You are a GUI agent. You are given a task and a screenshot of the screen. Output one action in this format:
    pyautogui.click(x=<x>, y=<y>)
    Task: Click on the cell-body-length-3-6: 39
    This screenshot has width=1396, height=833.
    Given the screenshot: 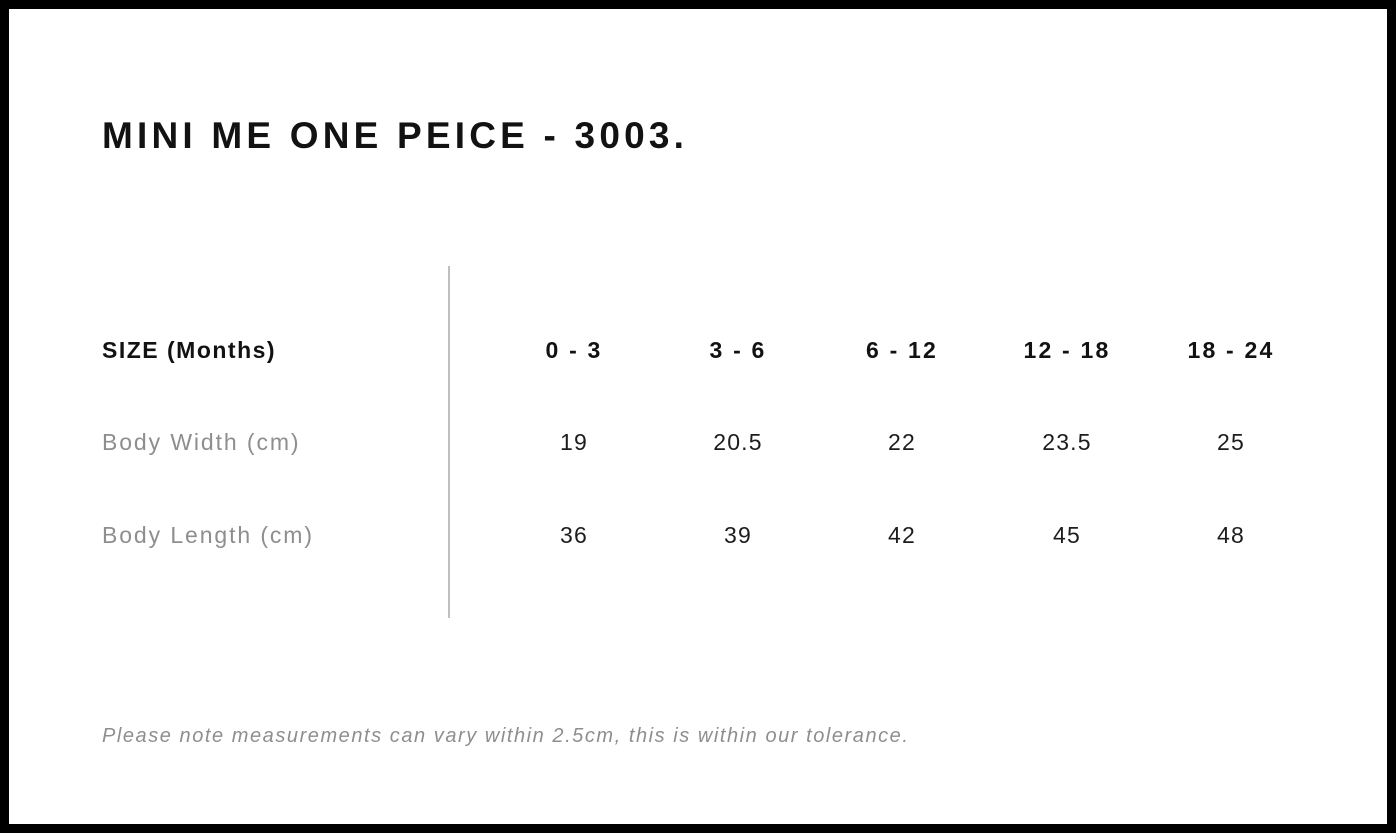 What is the action you would take?
    pyautogui.click(x=738, y=535)
    